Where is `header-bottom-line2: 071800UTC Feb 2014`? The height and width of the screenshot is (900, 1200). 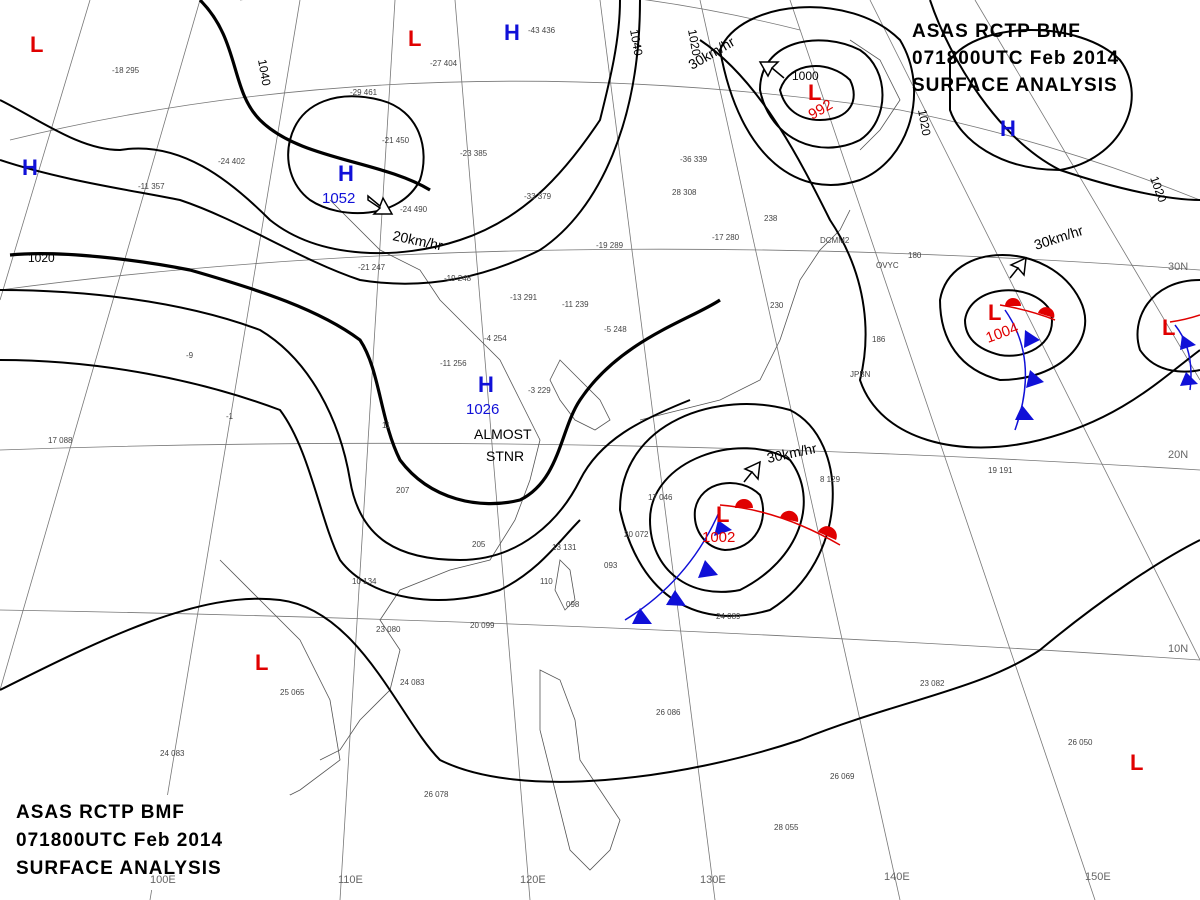 header-bottom-line2: 071800UTC Feb 2014 is located at coordinates (119, 840).